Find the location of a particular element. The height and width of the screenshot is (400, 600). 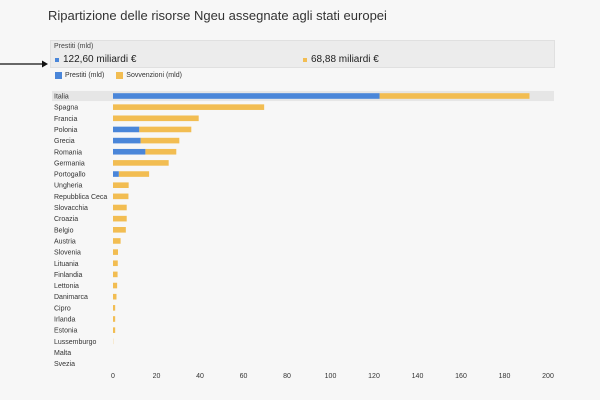

category-label: Slovenia is located at coordinates (67, 253).